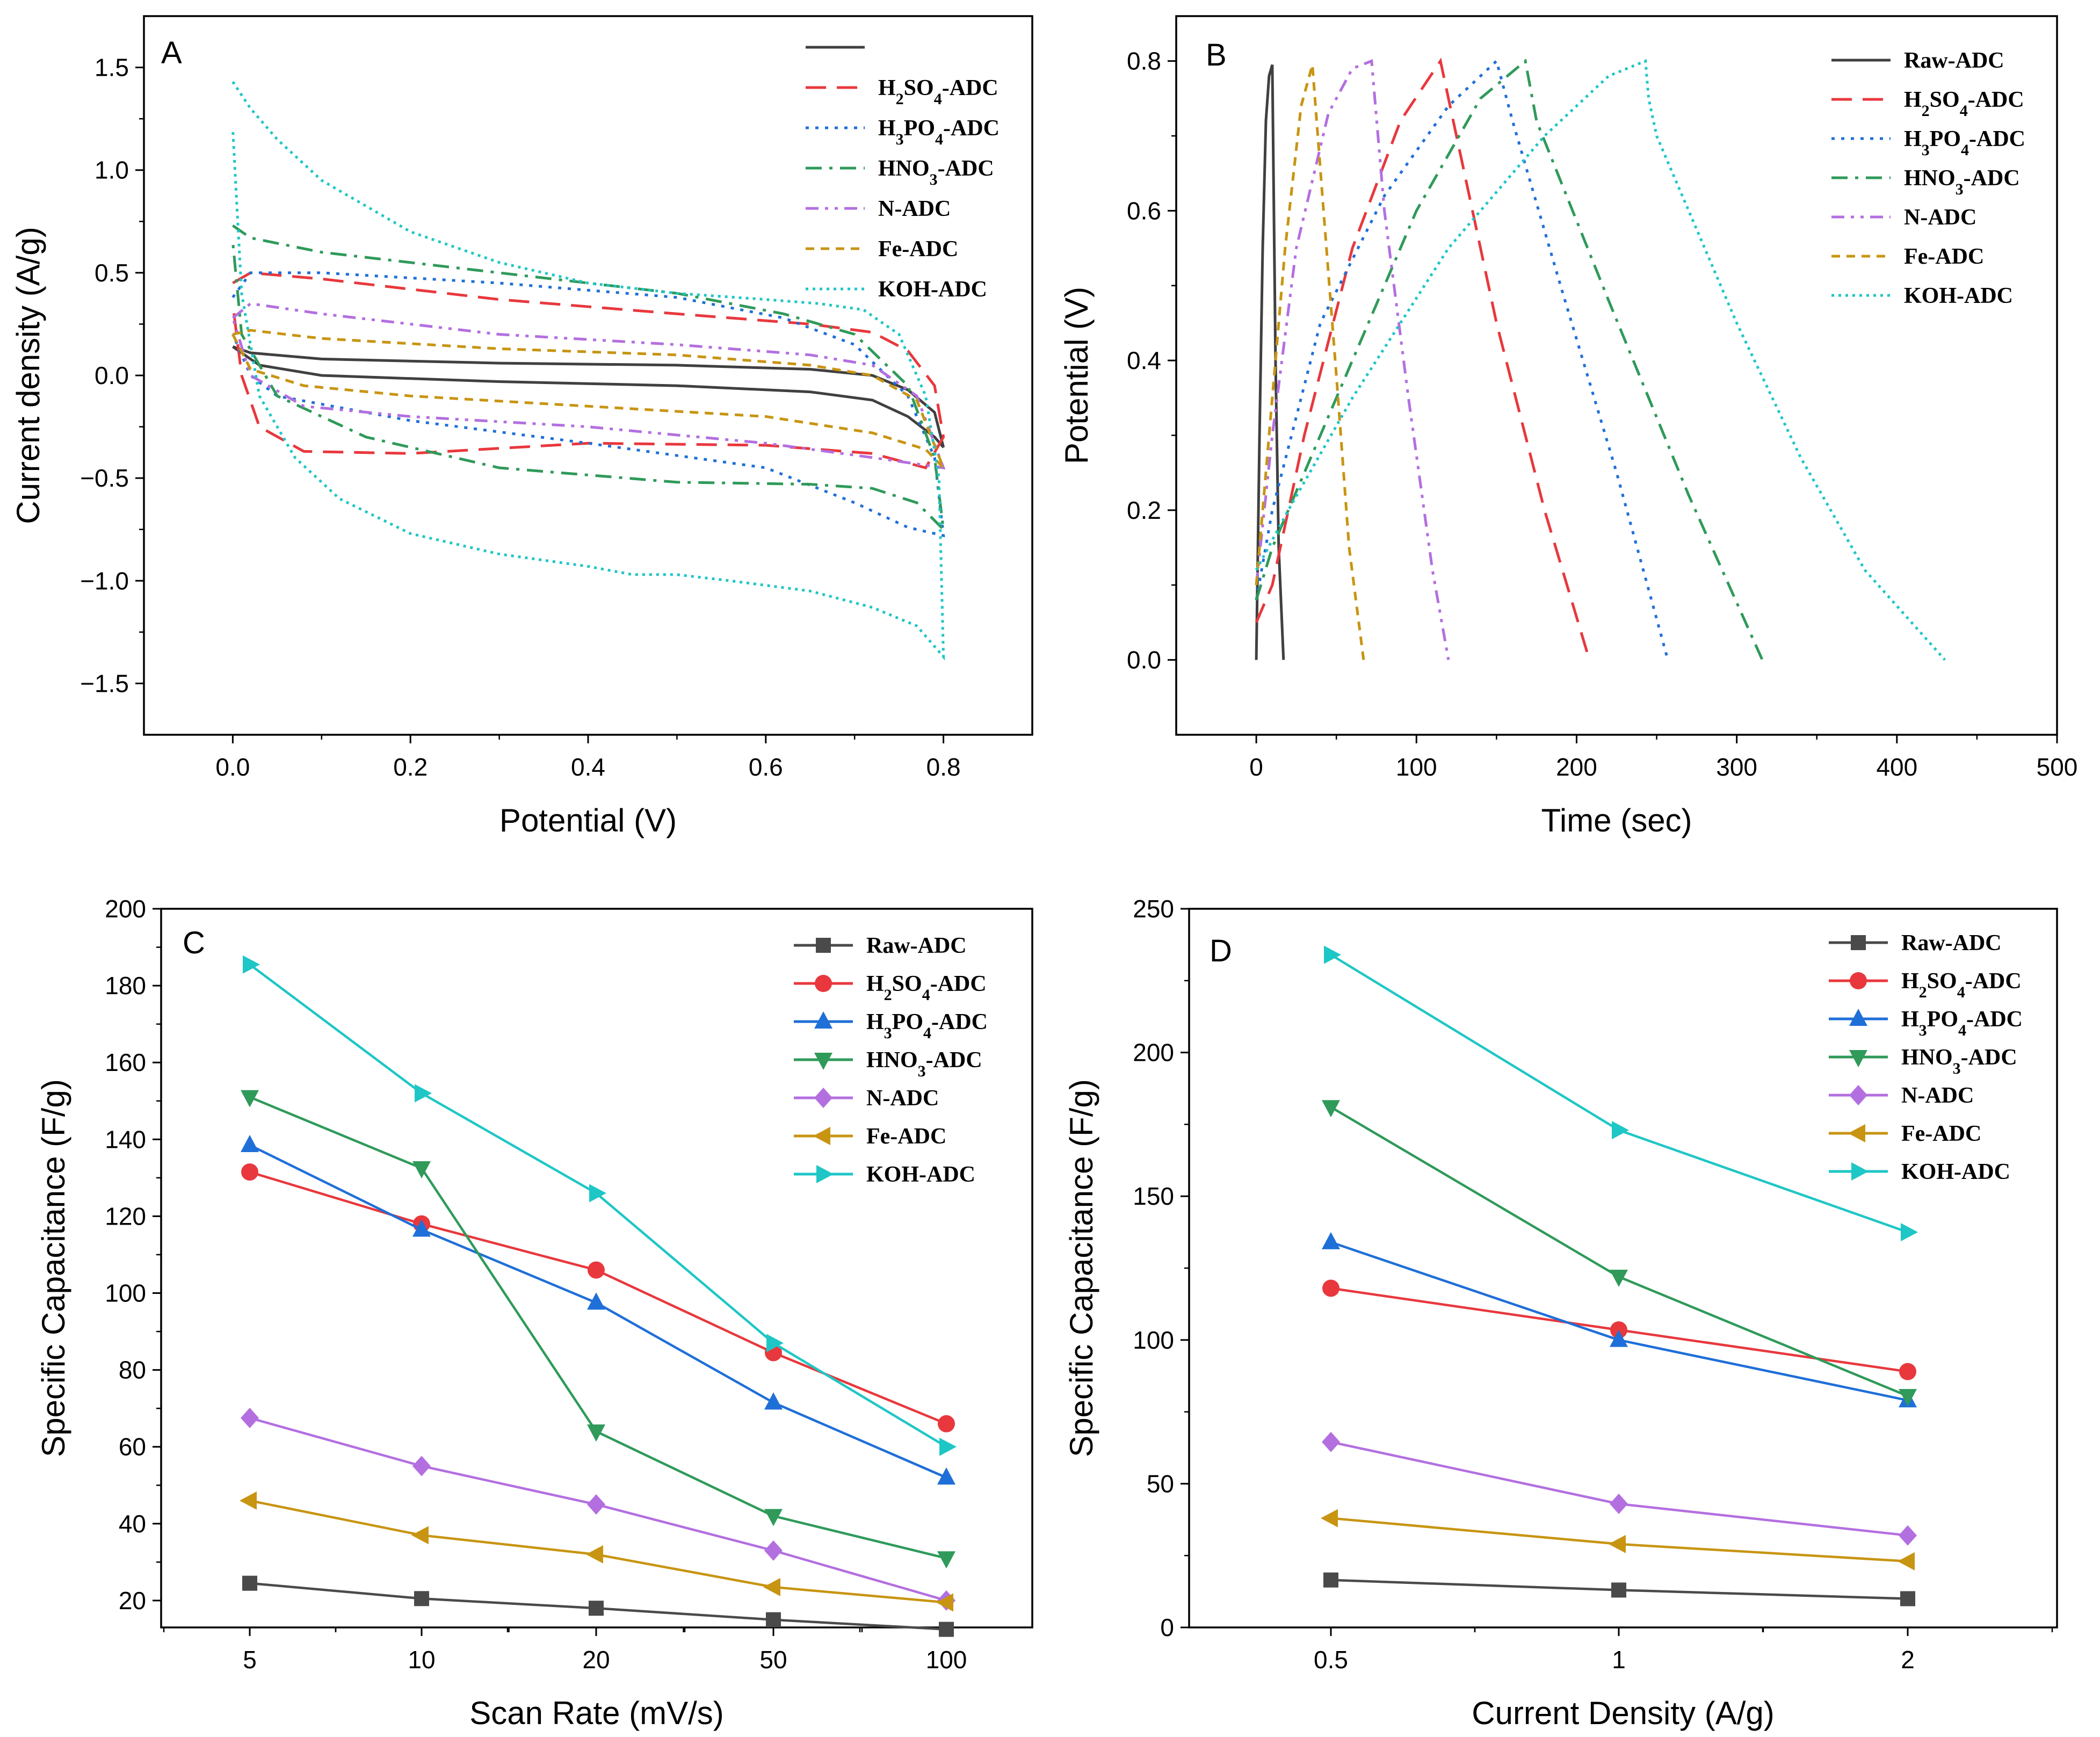 Image resolution: width=2100 pixels, height=1737 pixels. What do you see at coordinates (1423, 359) in the screenshot?
I see `gcd-curve-H2SO4-ADC` at bounding box center [1423, 359].